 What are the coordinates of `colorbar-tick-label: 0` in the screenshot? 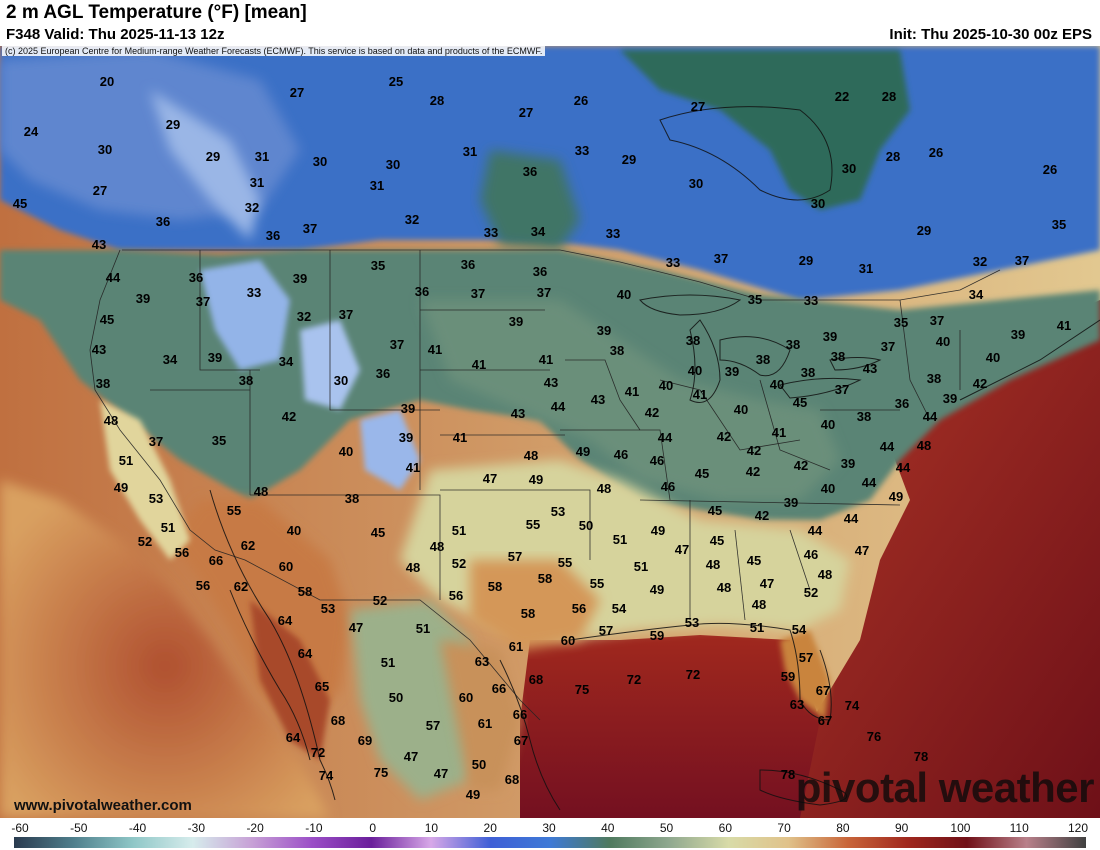 It's located at (372, 828).